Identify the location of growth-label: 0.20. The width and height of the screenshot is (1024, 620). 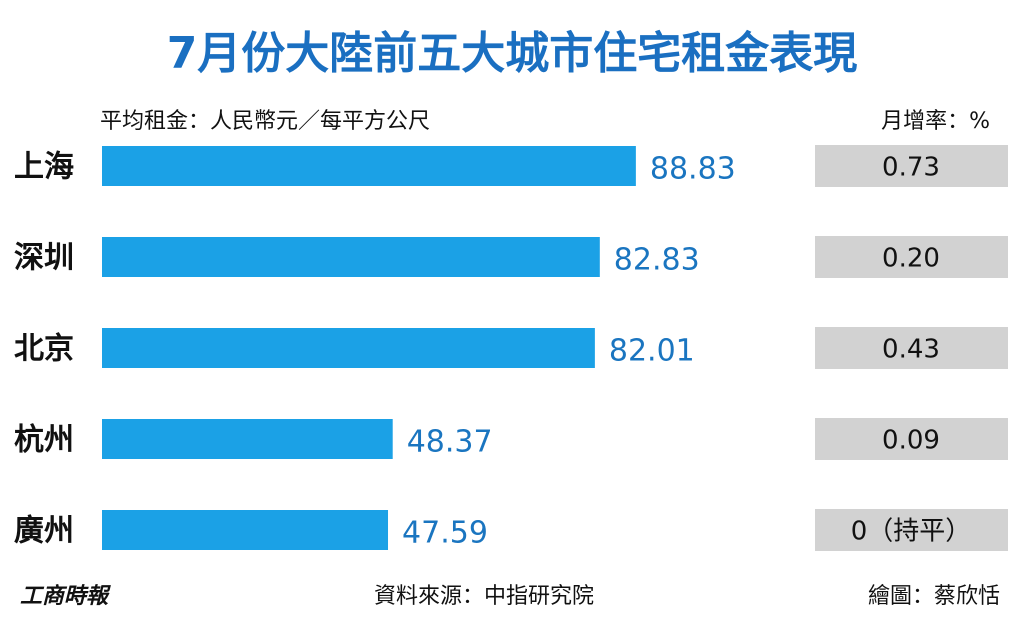
(911, 259).